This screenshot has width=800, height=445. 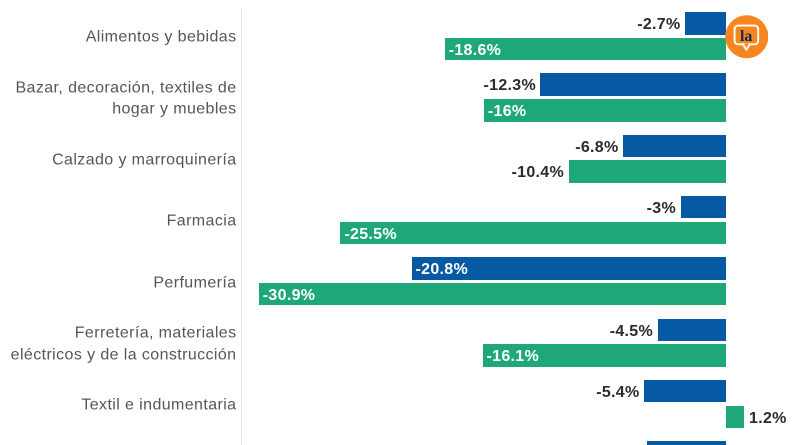 I want to click on svg-text: la, so click(x=745, y=36).